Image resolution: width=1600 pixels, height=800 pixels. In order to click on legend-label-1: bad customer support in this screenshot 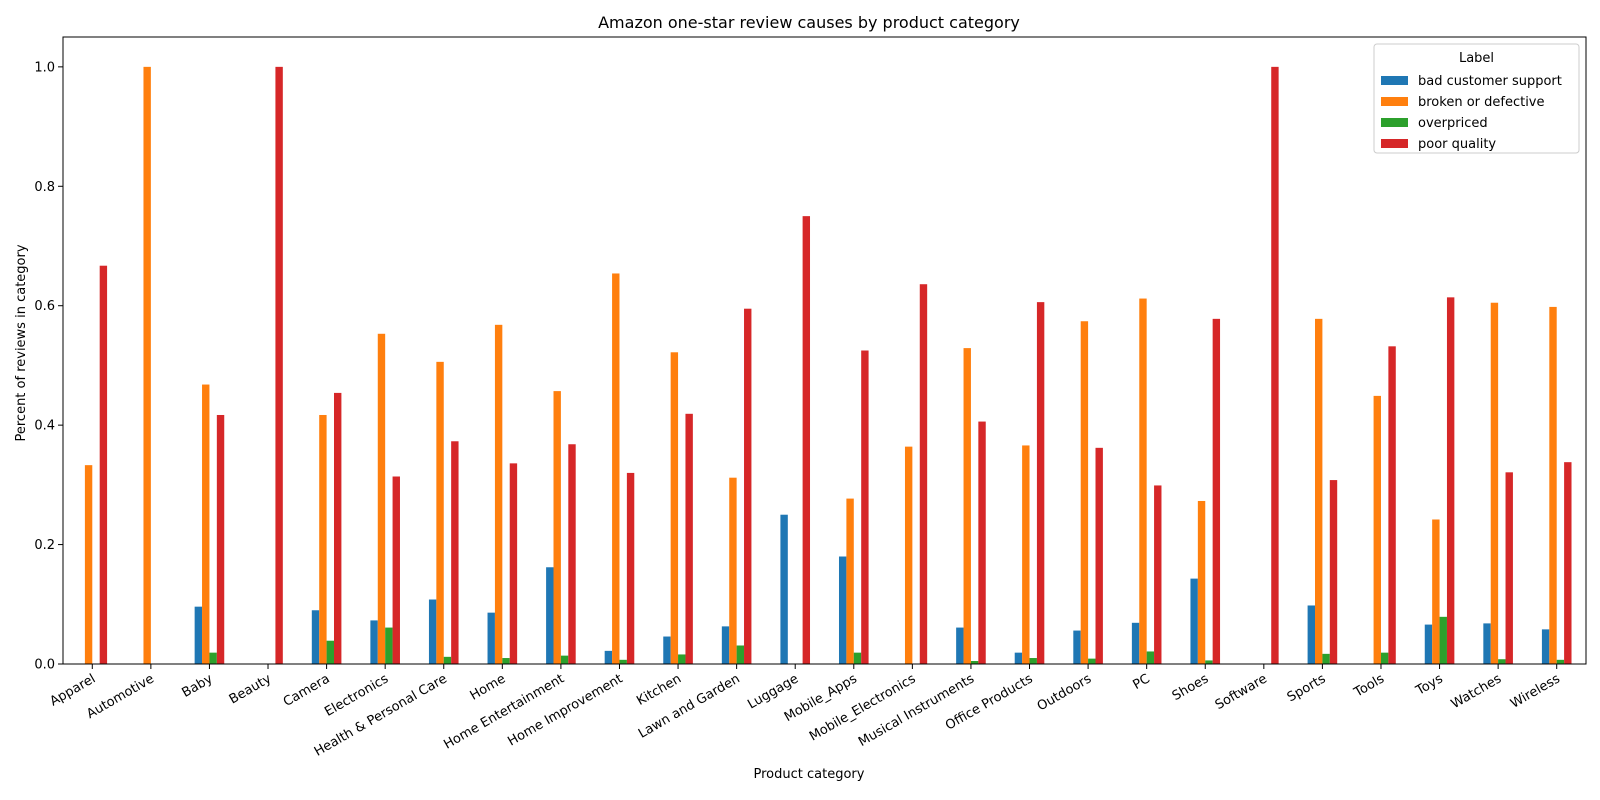, I will do `click(1490, 81)`.